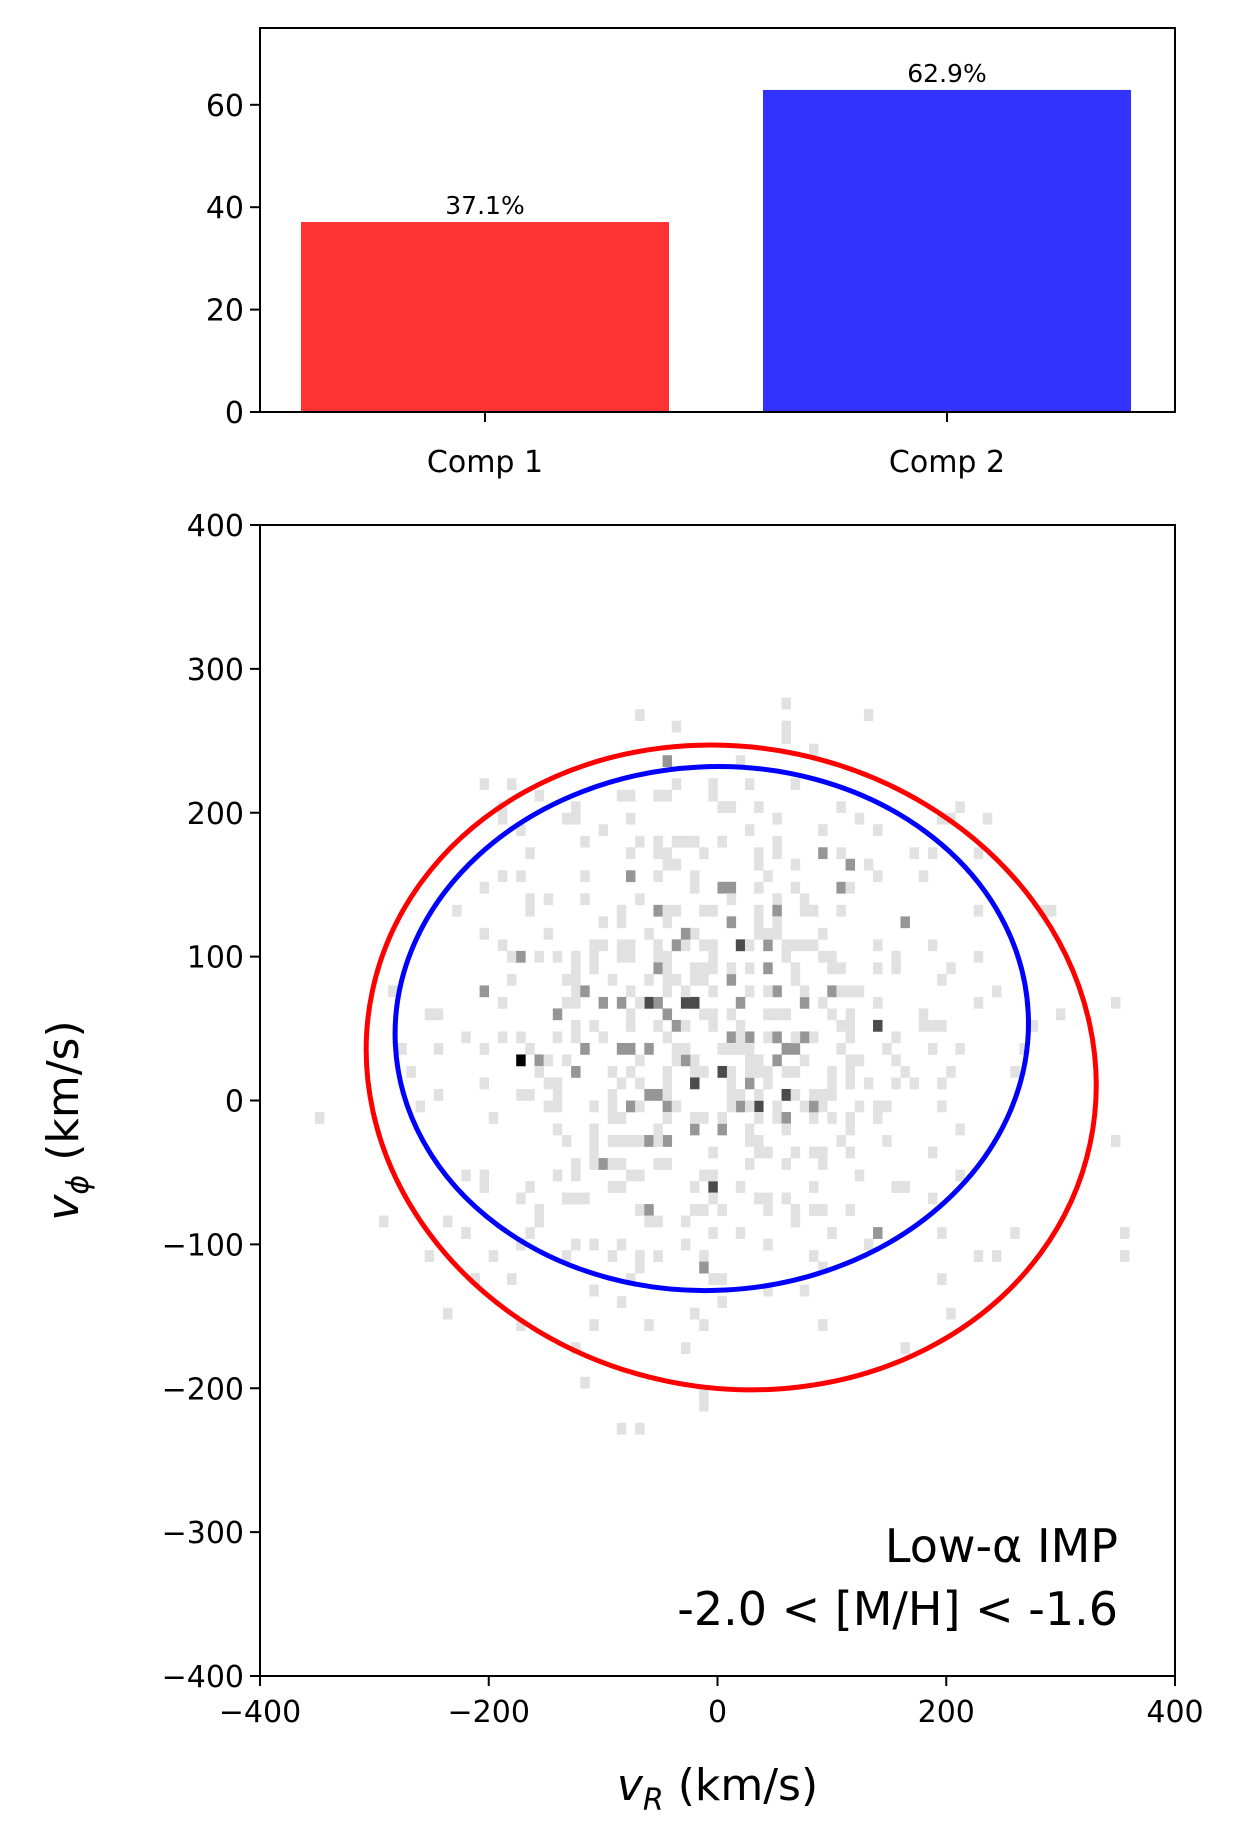  Describe the element at coordinates (225, 106) in the screenshot. I see `bar-y-tick-label: 60` at that location.